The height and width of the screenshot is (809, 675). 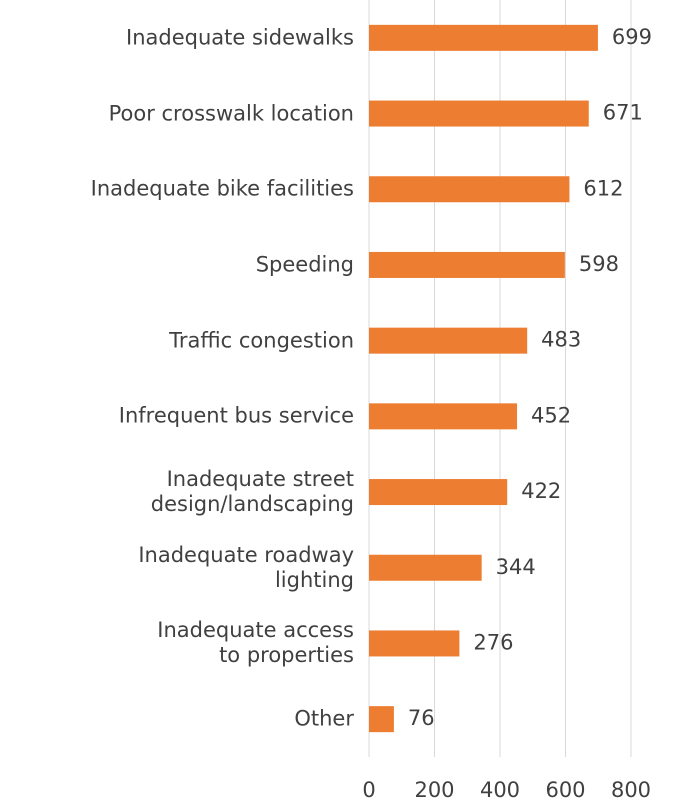 I want to click on data-label: 598, so click(x=599, y=264).